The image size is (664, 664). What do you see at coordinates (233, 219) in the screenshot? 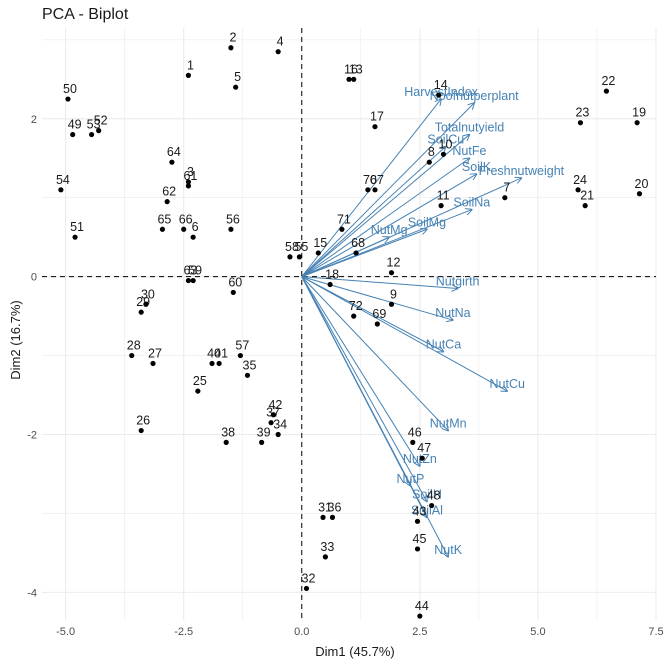
I see `individual-label: 56` at bounding box center [233, 219].